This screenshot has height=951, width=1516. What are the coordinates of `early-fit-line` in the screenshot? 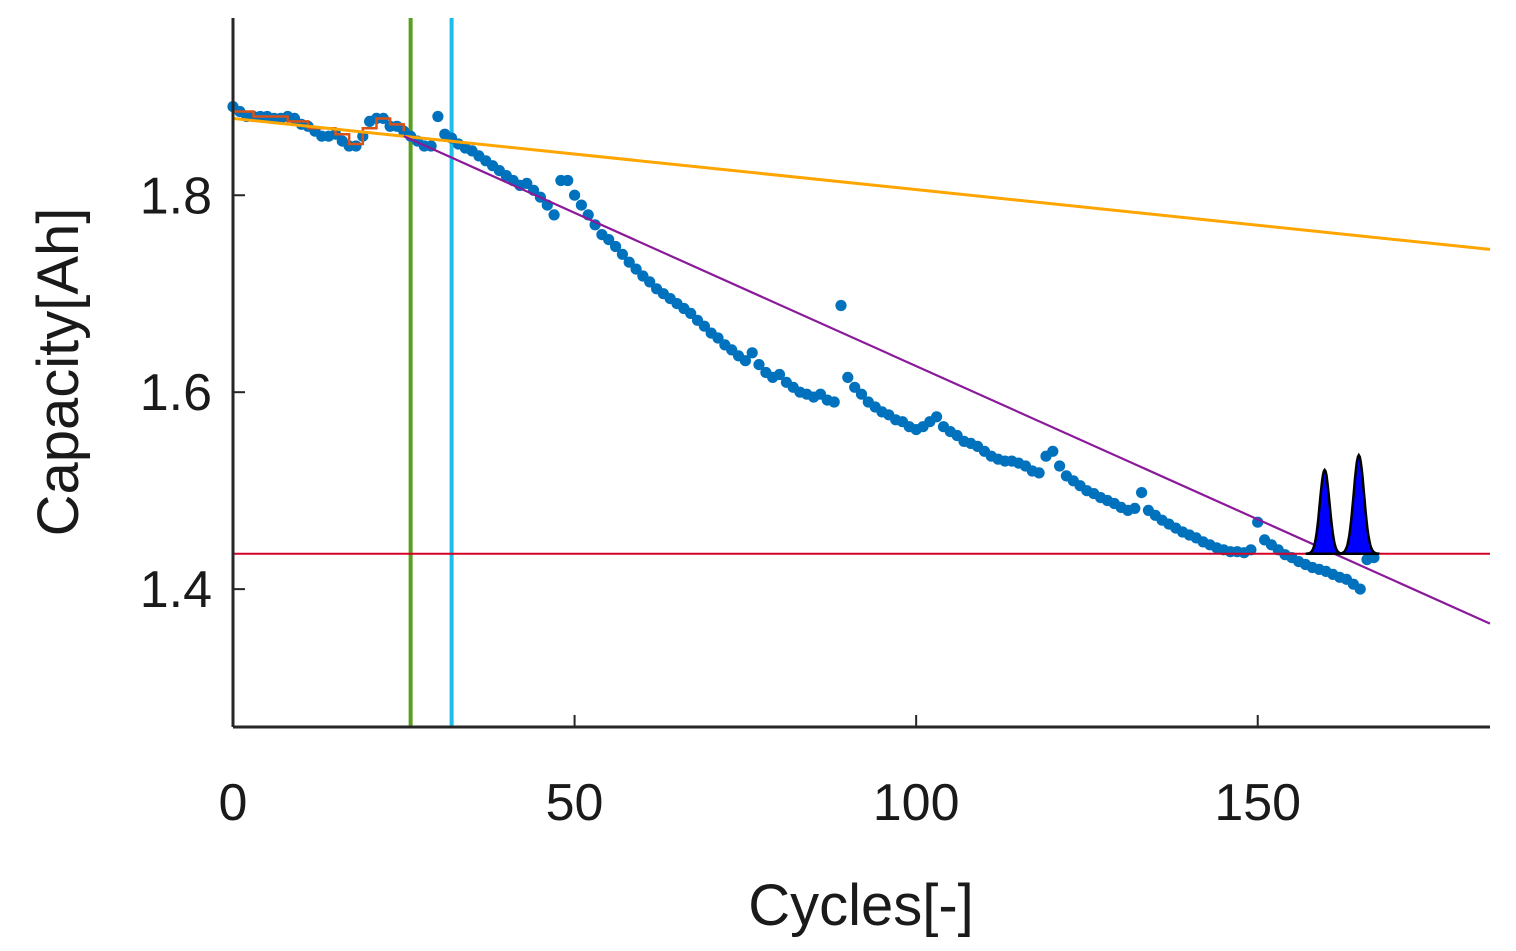 It's located at (319, 128).